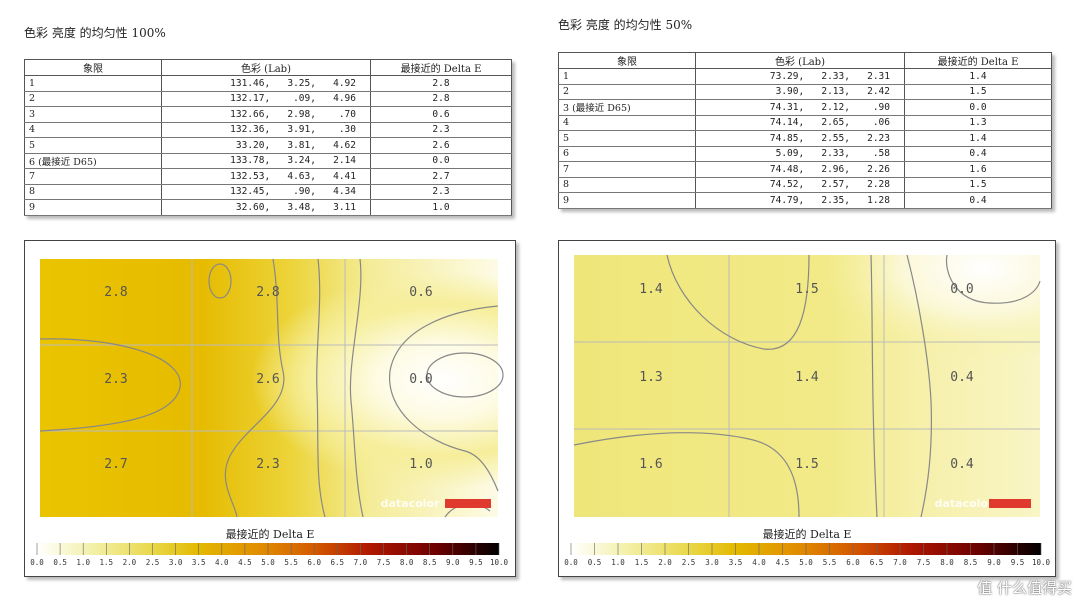 Image resolution: width=1080 pixels, height=608 pixels. I want to click on col-deltae-header: 最接近的 Delta E, so click(978, 60).